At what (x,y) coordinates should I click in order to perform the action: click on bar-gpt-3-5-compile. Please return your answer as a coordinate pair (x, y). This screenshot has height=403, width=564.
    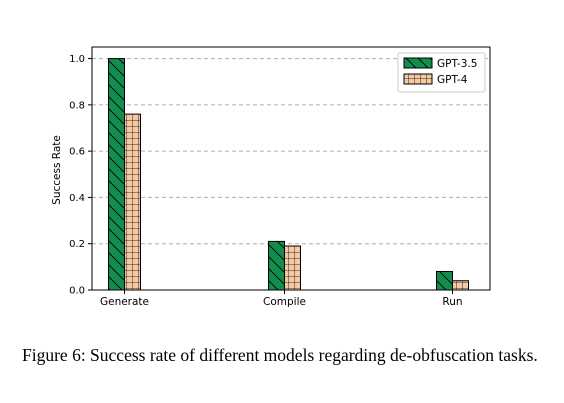
    Looking at the image, I should click on (276, 265).